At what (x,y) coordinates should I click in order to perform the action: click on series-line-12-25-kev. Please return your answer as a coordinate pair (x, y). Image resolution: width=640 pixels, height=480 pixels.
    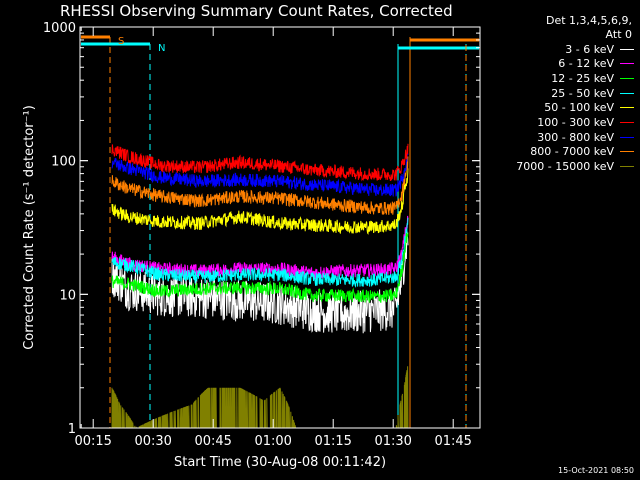
    Looking at the image, I should click on (260, 267).